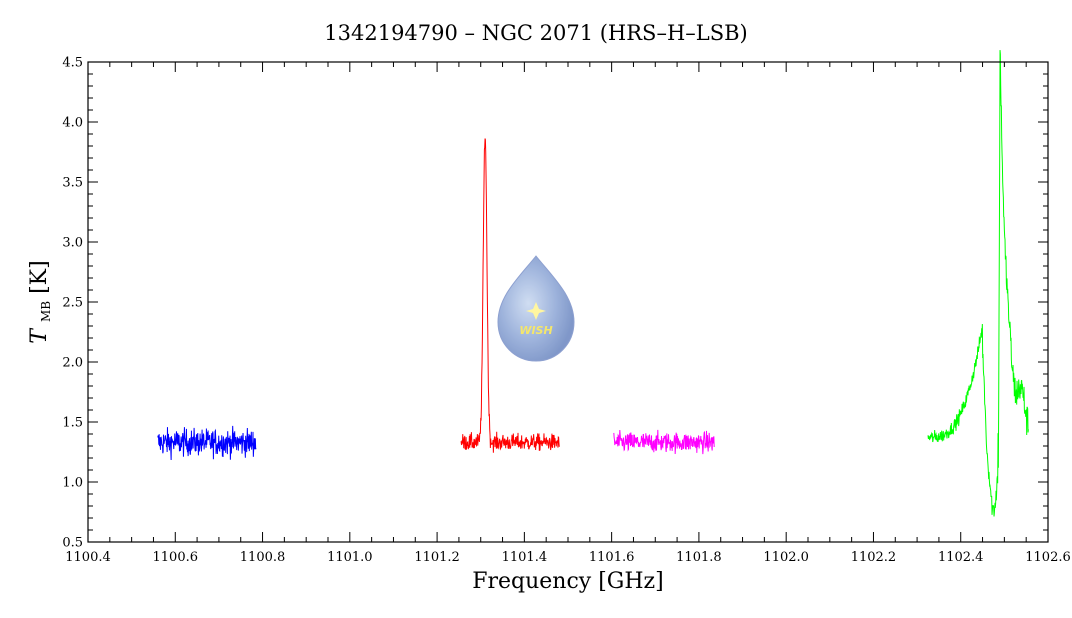 This screenshot has width=1072, height=618. What do you see at coordinates (437, 557) in the screenshot?
I see `x-tick-label: 1101.2` at bounding box center [437, 557].